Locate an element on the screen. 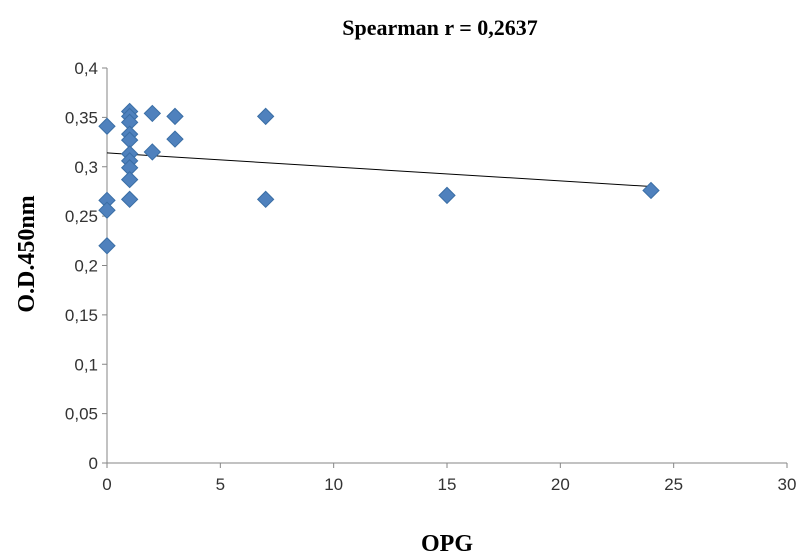 The height and width of the screenshot is (560, 798). y-tick-label: 0,05 is located at coordinates (81, 414).